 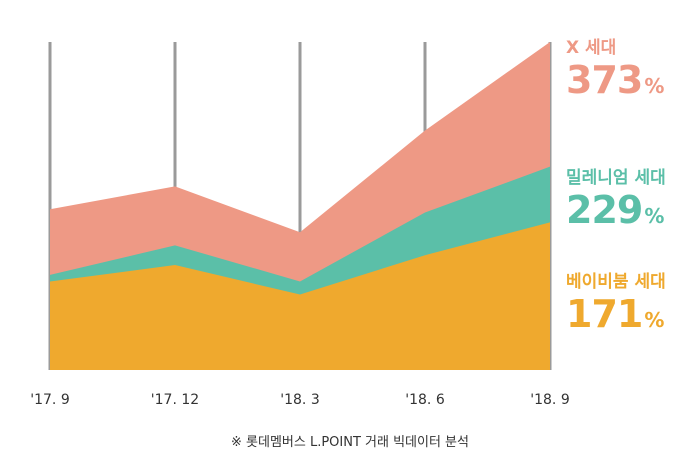 What do you see at coordinates (604, 314) in the screenshot?
I see `growth-value-babyboom: 171` at bounding box center [604, 314].